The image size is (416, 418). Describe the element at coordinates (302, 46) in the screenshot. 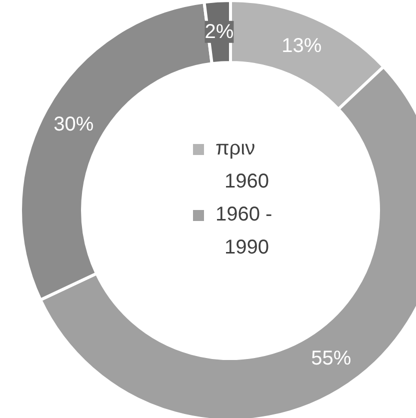

I see `data-label: 13%` at that location.